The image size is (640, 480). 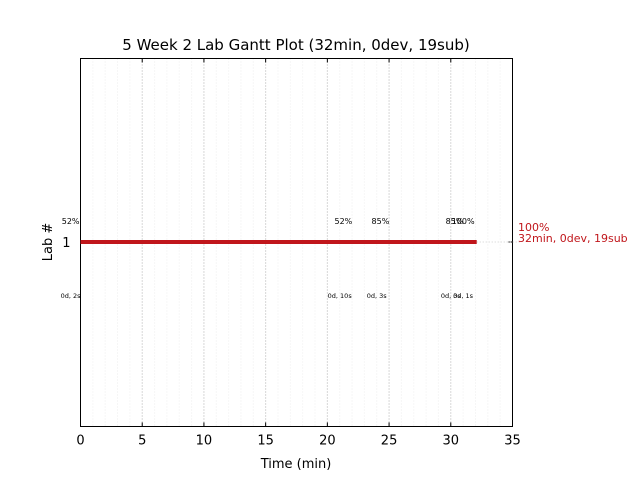 What do you see at coordinates (204, 441) in the screenshot?
I see `x-tick-label: 10` at bounding box center [204, 441].